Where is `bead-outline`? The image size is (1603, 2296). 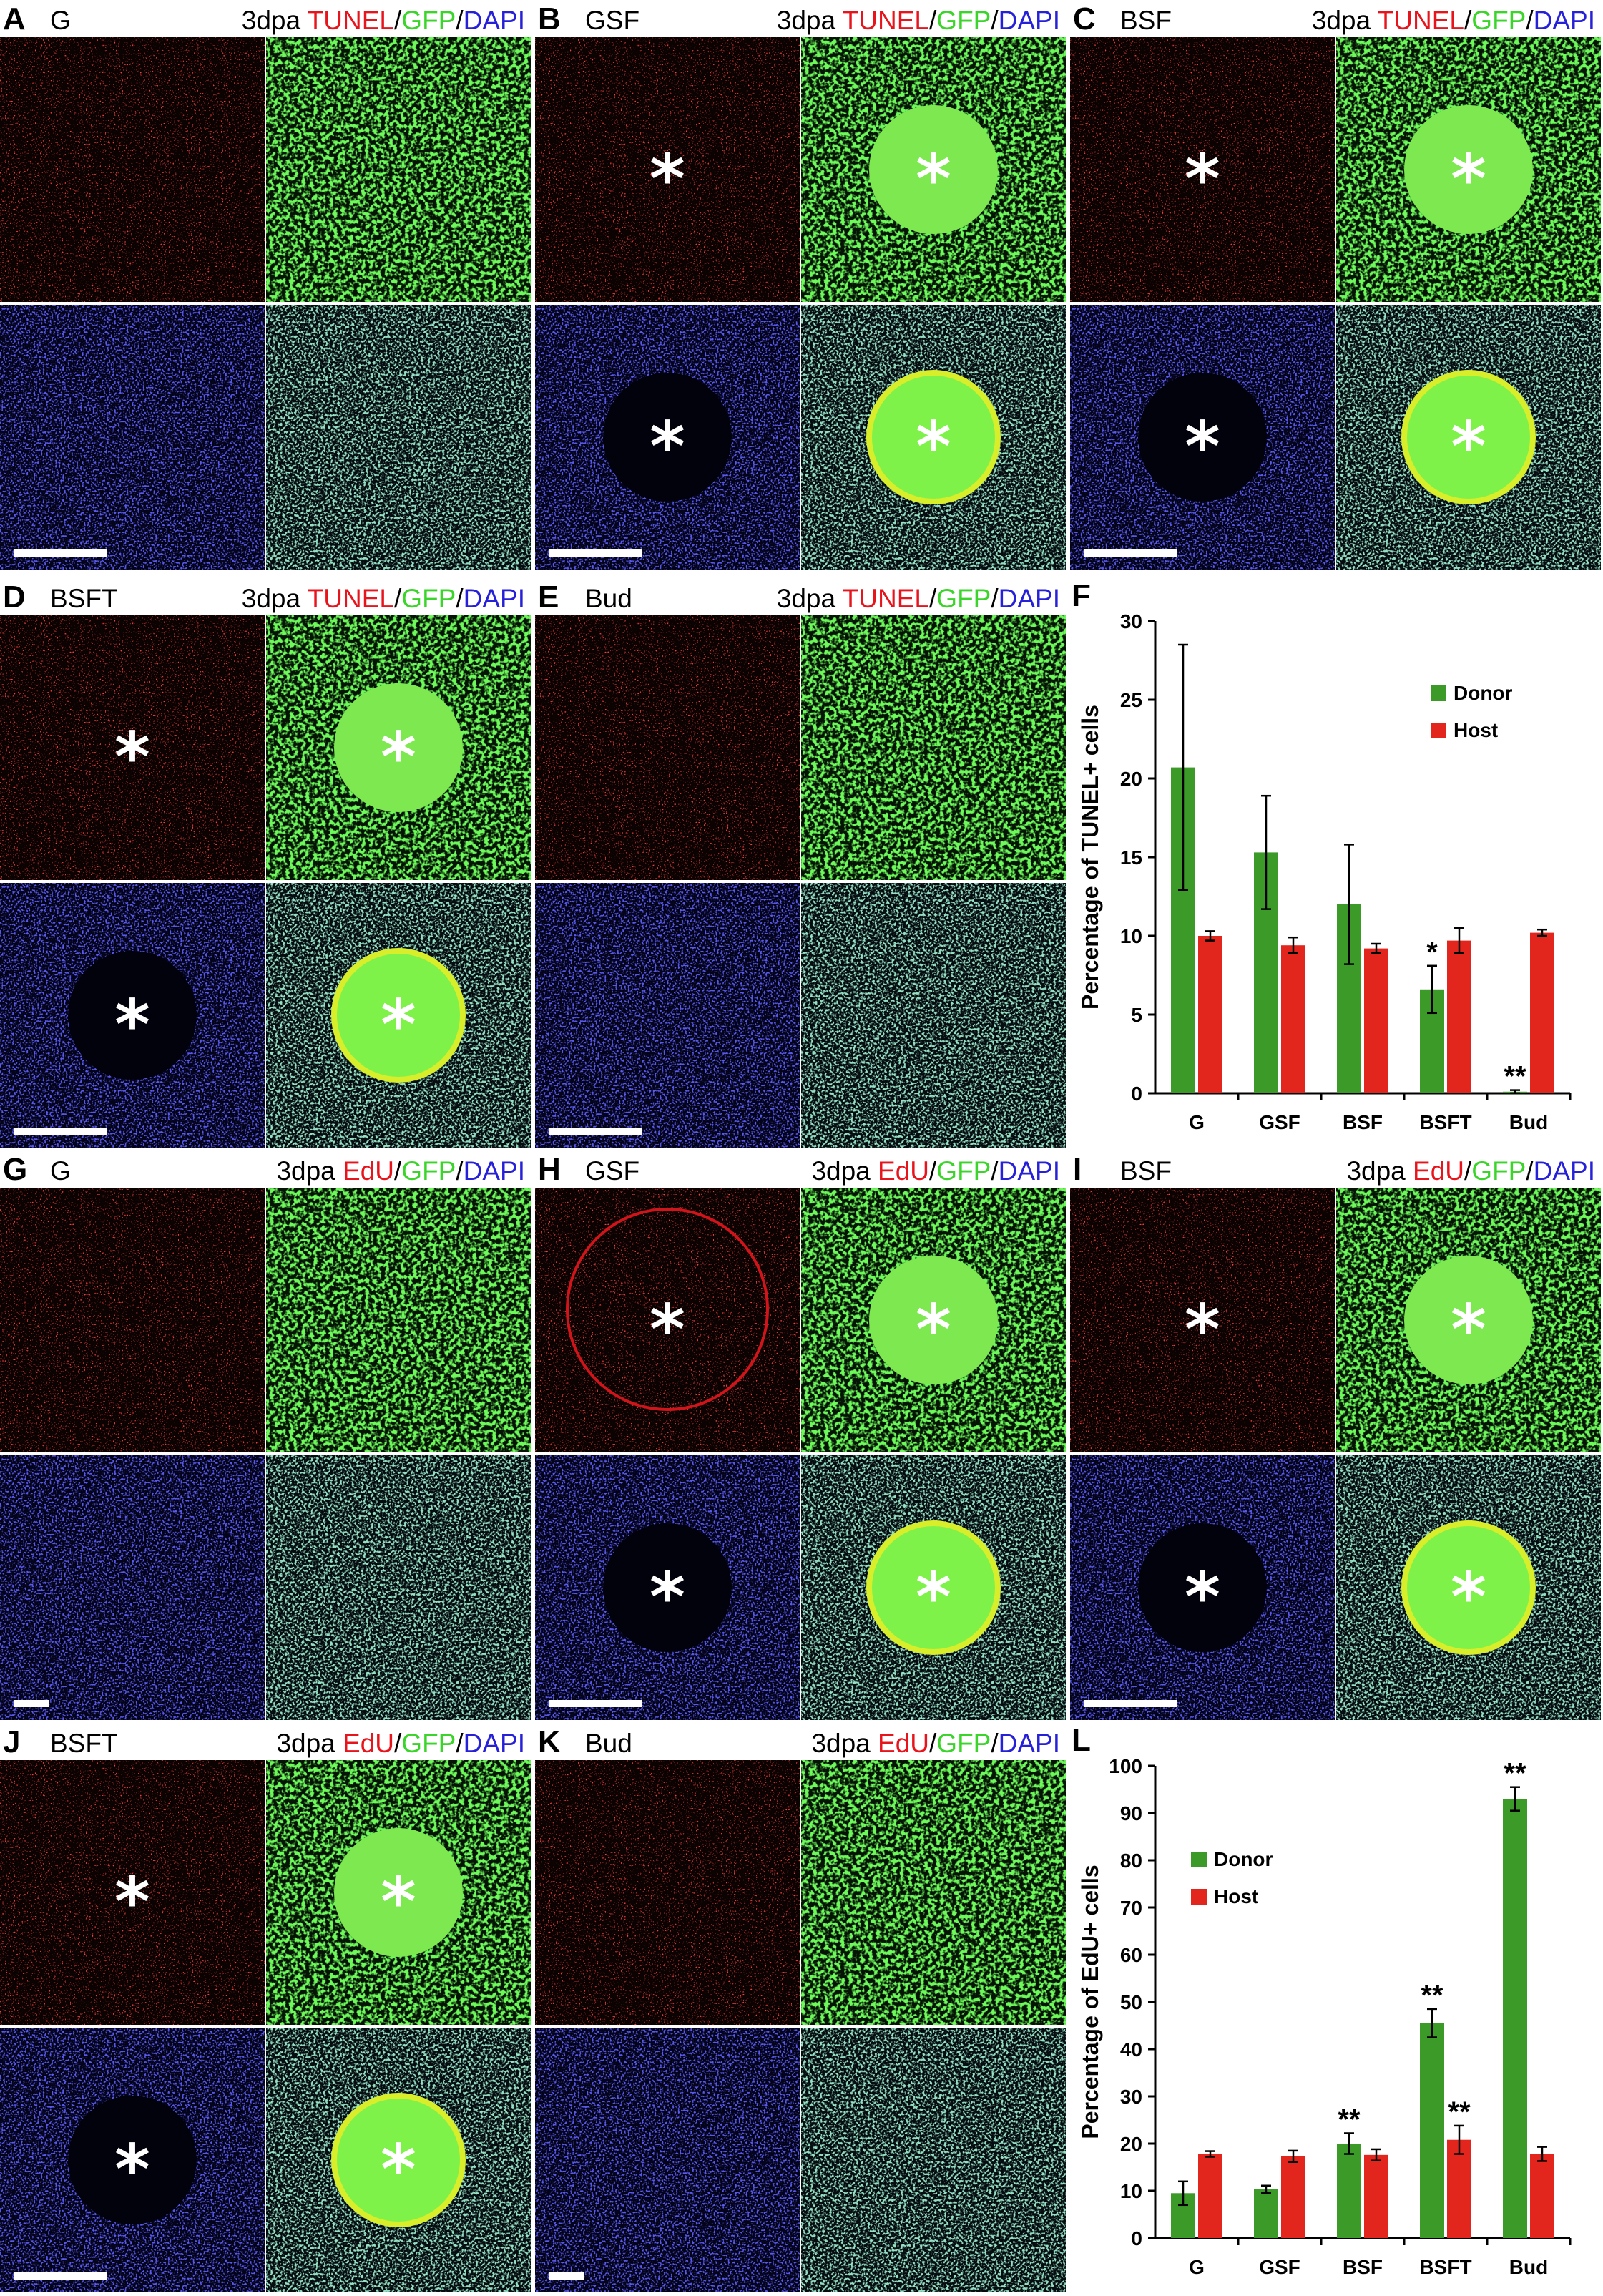
bead-outline is located at coordinates (667, 1309).